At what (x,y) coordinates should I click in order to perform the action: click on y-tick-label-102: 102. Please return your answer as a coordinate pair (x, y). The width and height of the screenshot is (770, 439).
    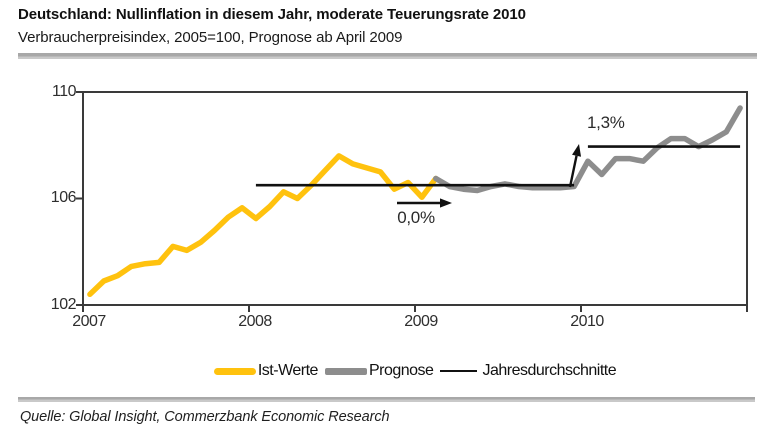
    Looking at the image, I should click on (63, 304).